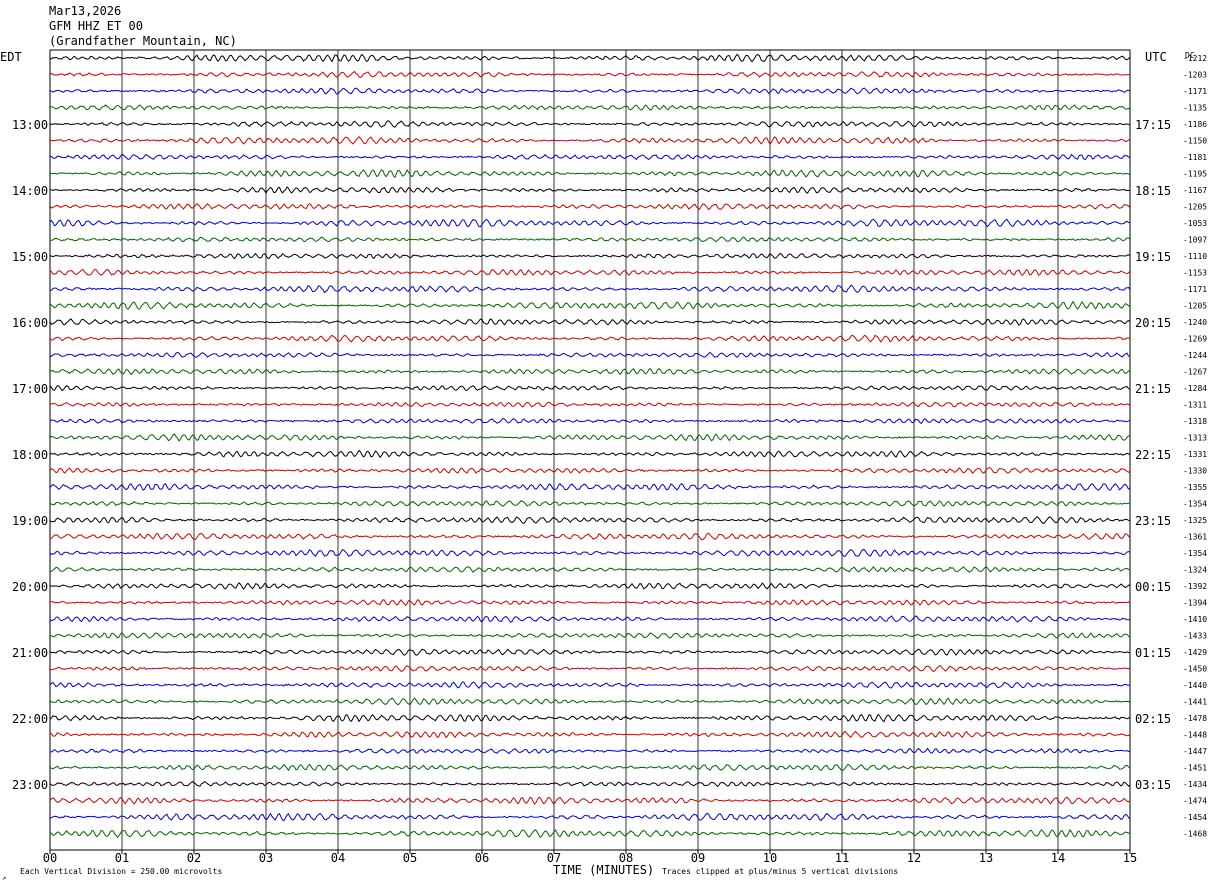 The width and height of the screenshot is (1210, 886). Describe the element at coordinates (30, 785) in the screenshot. I see `edt-hour-label: 23:00` at that location.